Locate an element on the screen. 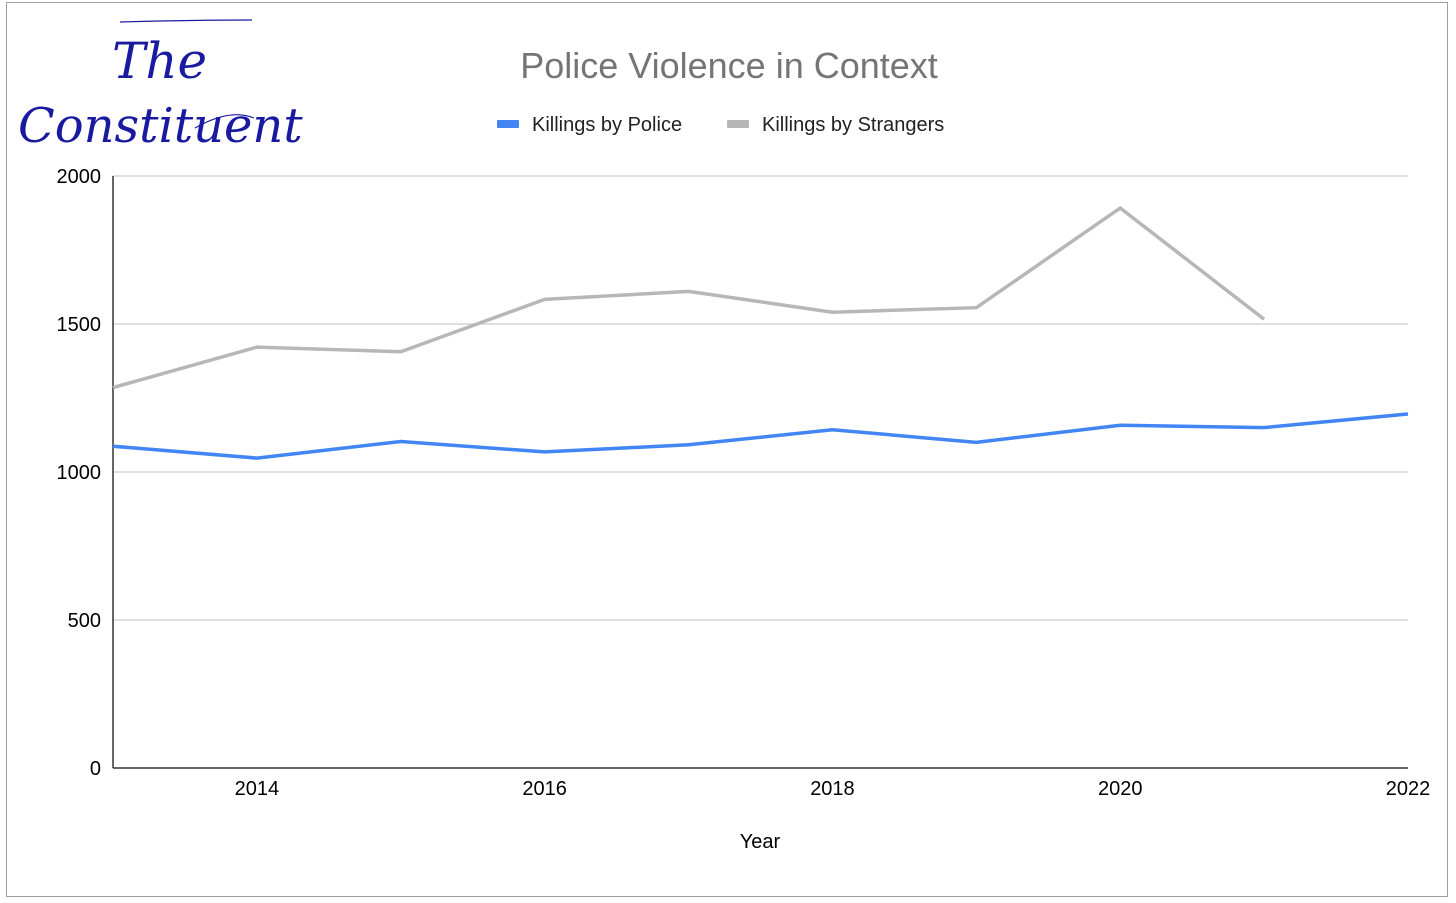 Image resolution: width=1456 pixels, height=903 pixels. legend-swatch-police is located at coordinates (508, 124).